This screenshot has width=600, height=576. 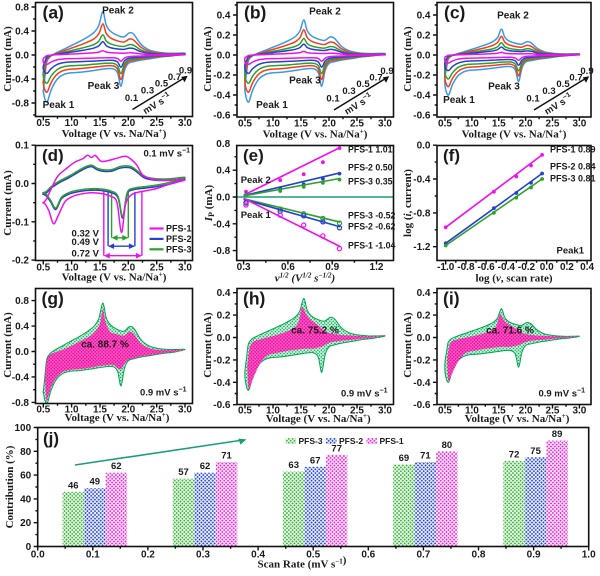 I want to click on svg-text: 57, so click(x=183, y=472).